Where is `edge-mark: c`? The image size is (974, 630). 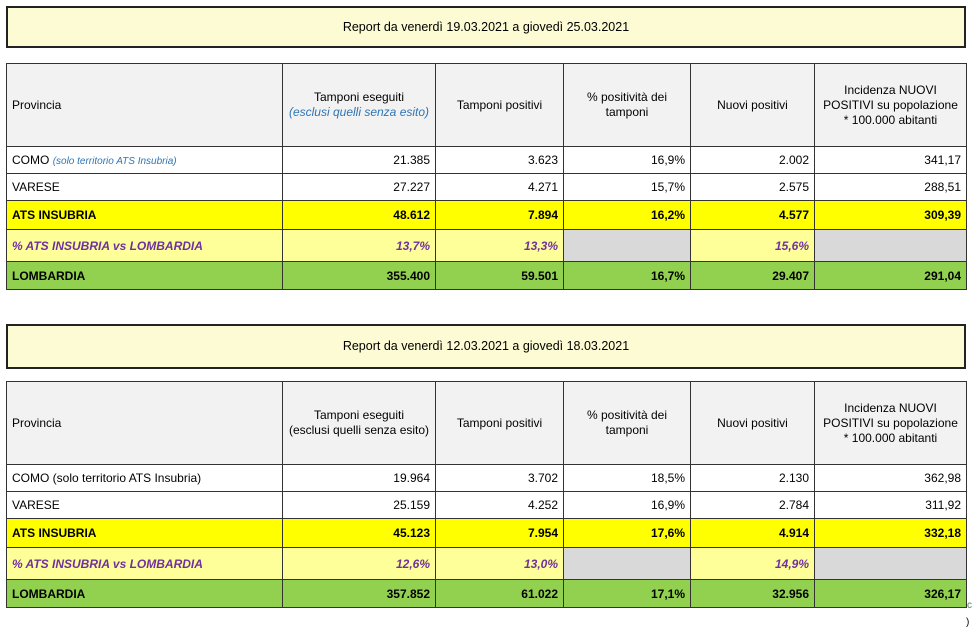
edge-mark: c is located at coordinates (969, 605).